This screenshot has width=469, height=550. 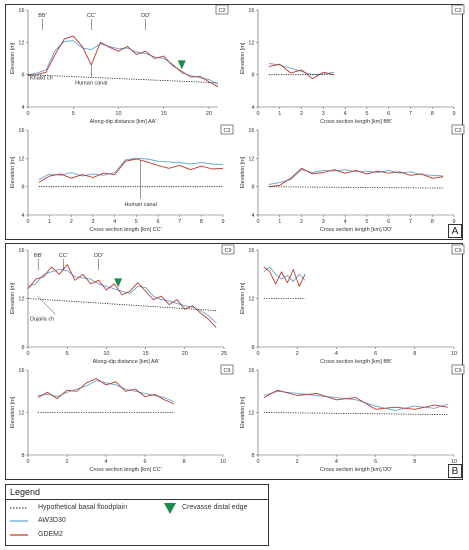 I want to click on crevasse-edge-icon, so click(x=118, y=283).